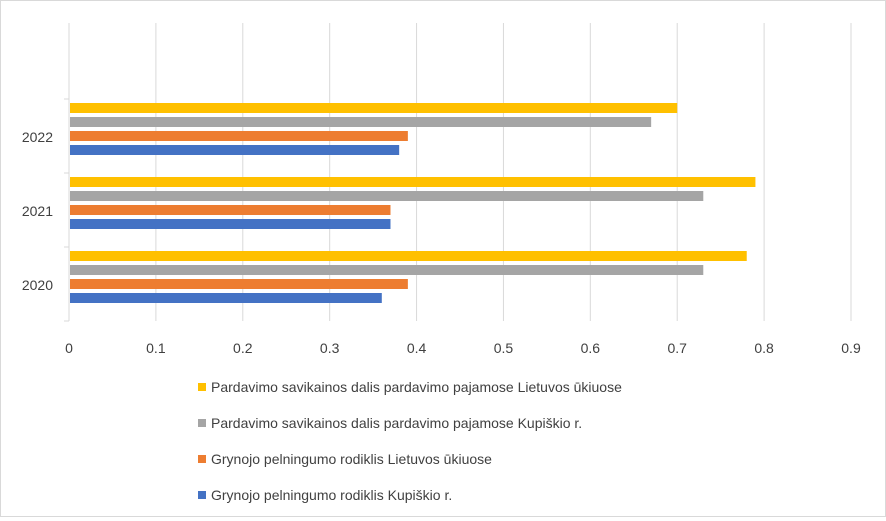 This screenshot has height=521, width=886. I want to click on x-tick-label: 0.9, so click(851, 348).